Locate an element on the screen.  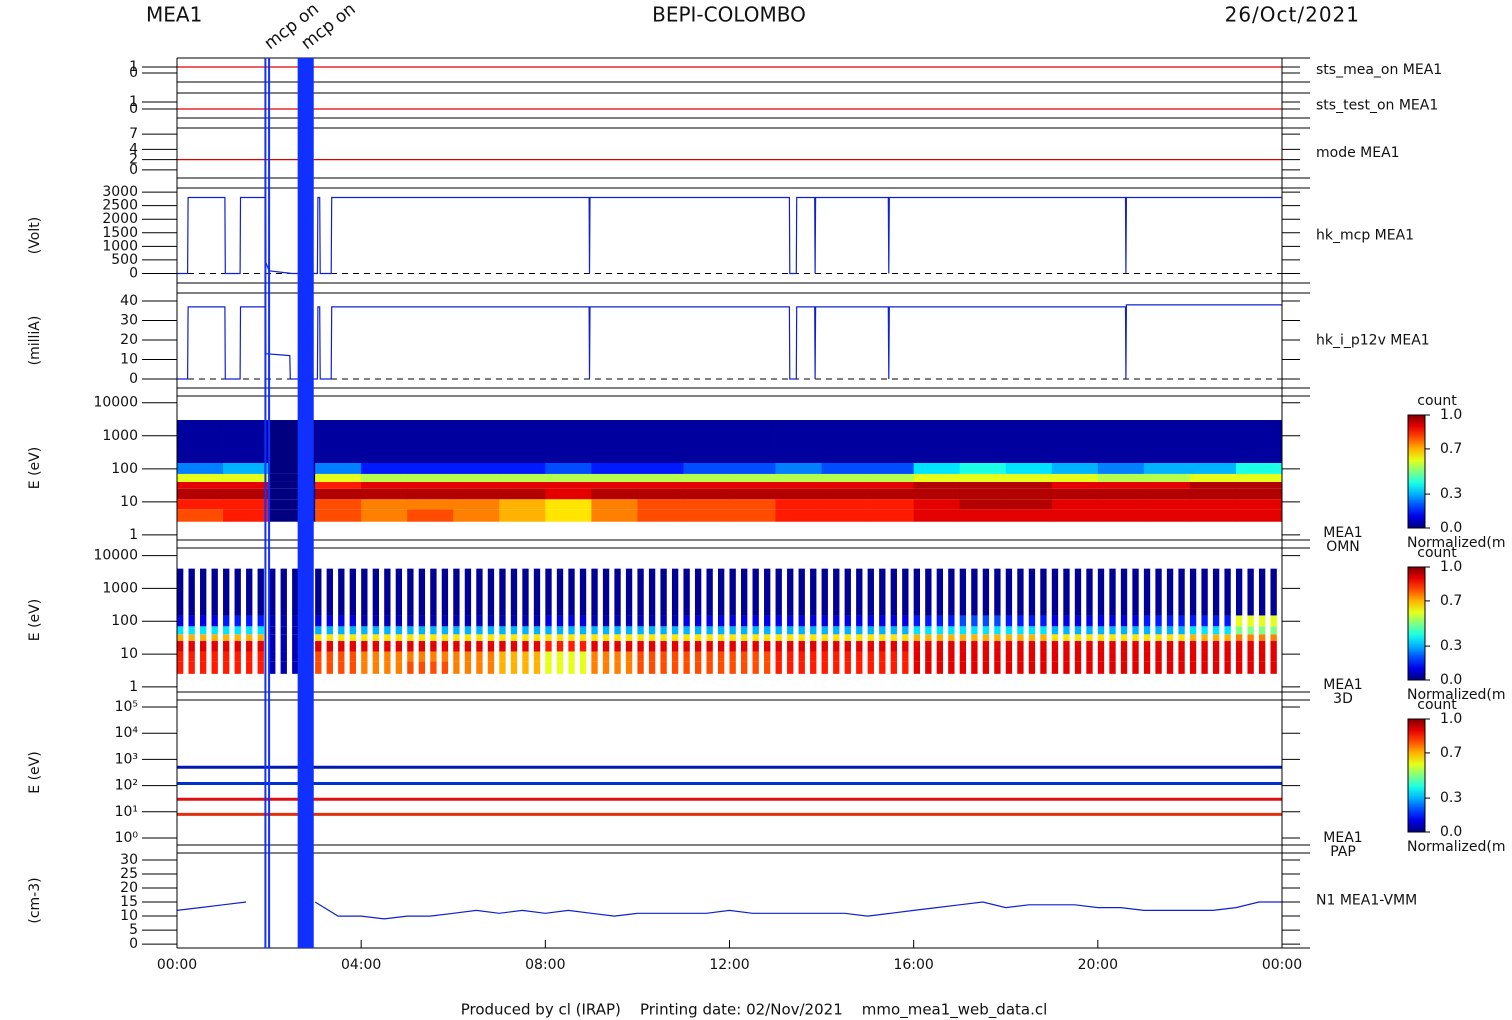
colorbar-tick-label: 1.0 is located at coordinates (1451, 415).